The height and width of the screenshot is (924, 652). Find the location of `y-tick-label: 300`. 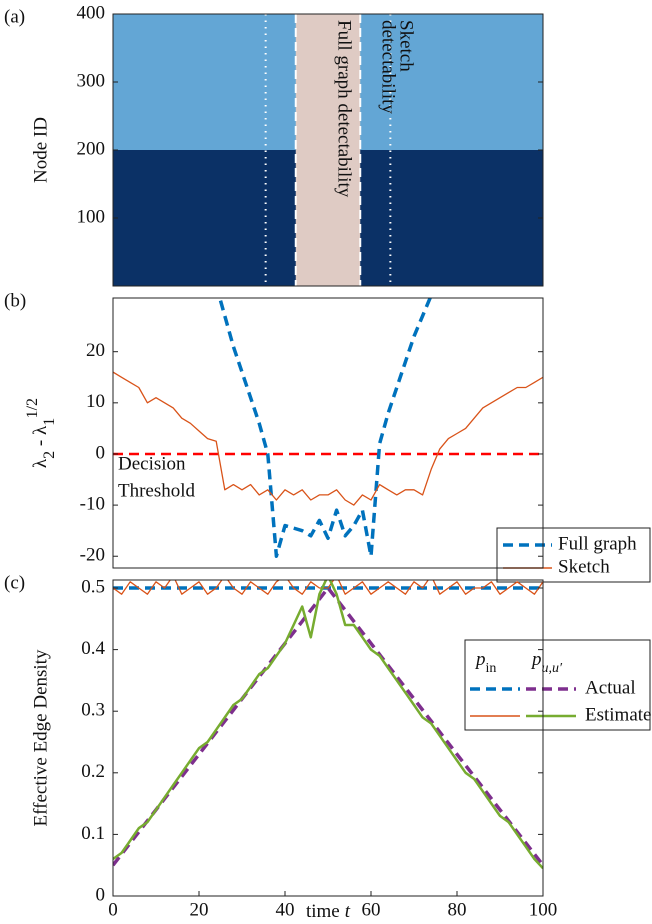

y-tick-label: 300 is located at coordinates (91, 80).